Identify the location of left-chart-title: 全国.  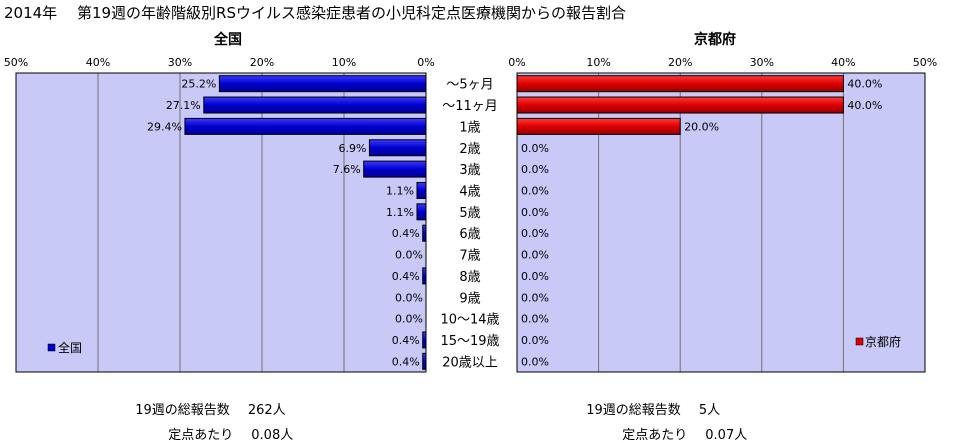
(227, 39).